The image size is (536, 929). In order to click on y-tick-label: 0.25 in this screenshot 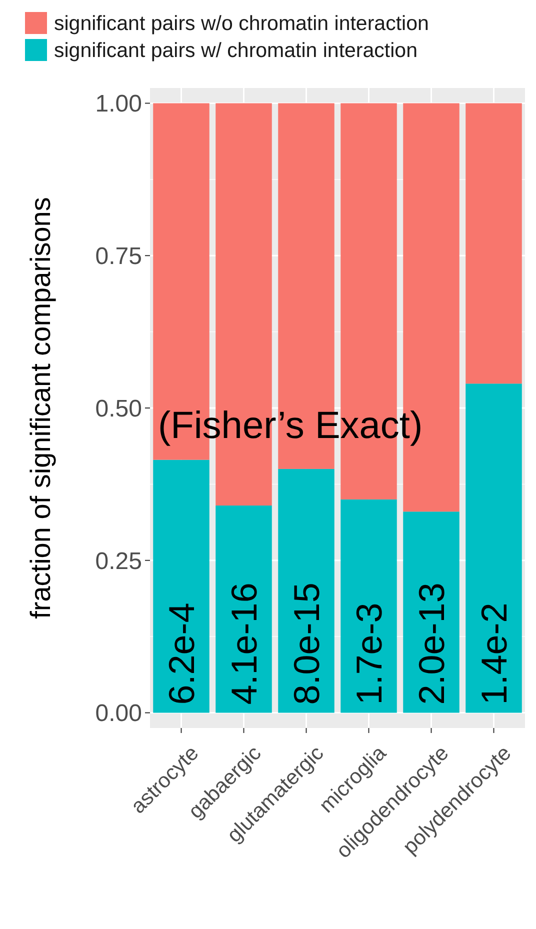, I will do `click(118, 561)`.